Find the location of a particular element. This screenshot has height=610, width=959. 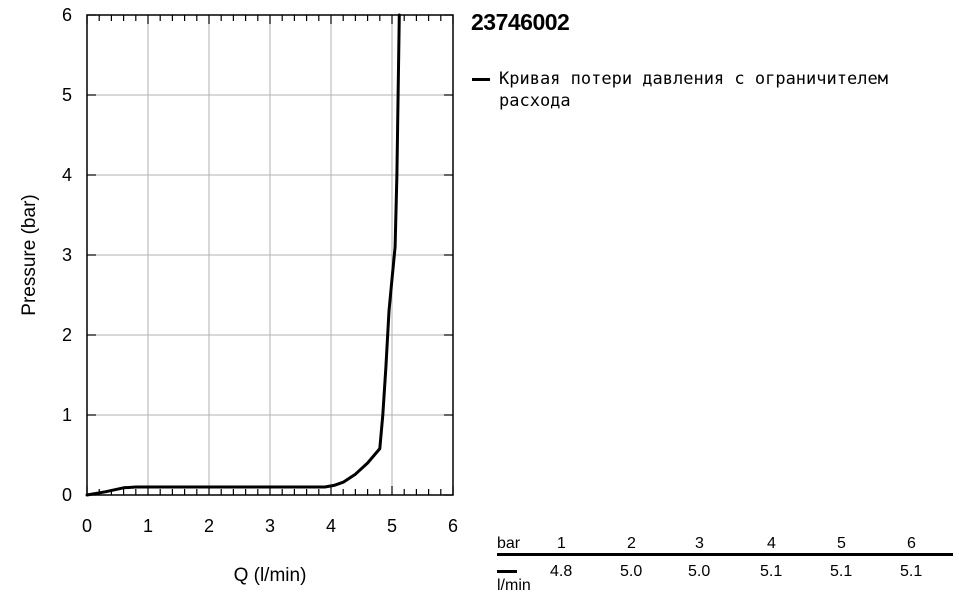

y-tick-label: 6 is located at coordinates (67, 15).